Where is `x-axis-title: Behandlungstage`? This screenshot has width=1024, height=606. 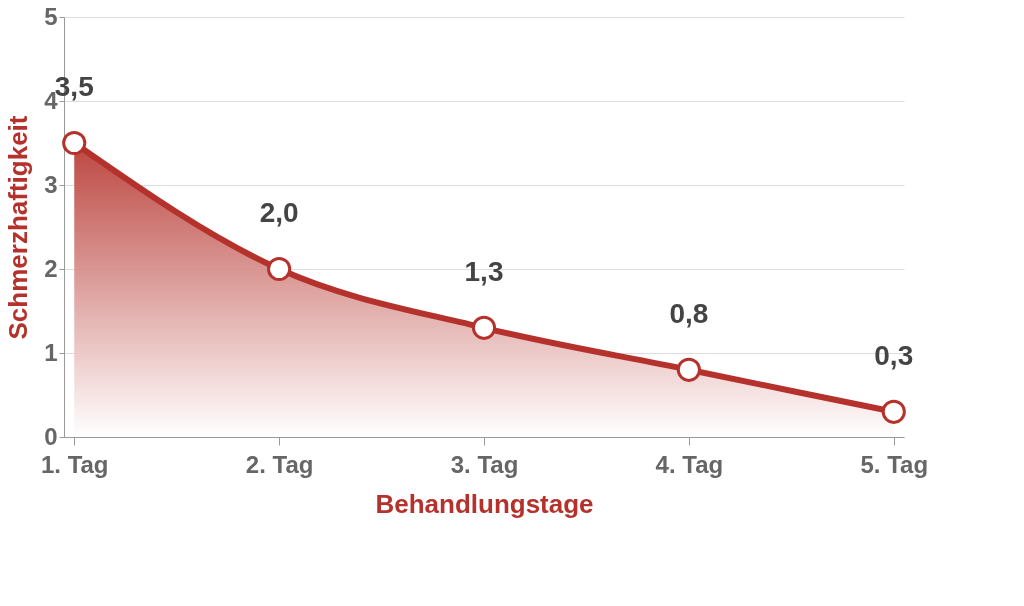 x-axis-title: Behandlungstage is located at coordinates (484, 503).